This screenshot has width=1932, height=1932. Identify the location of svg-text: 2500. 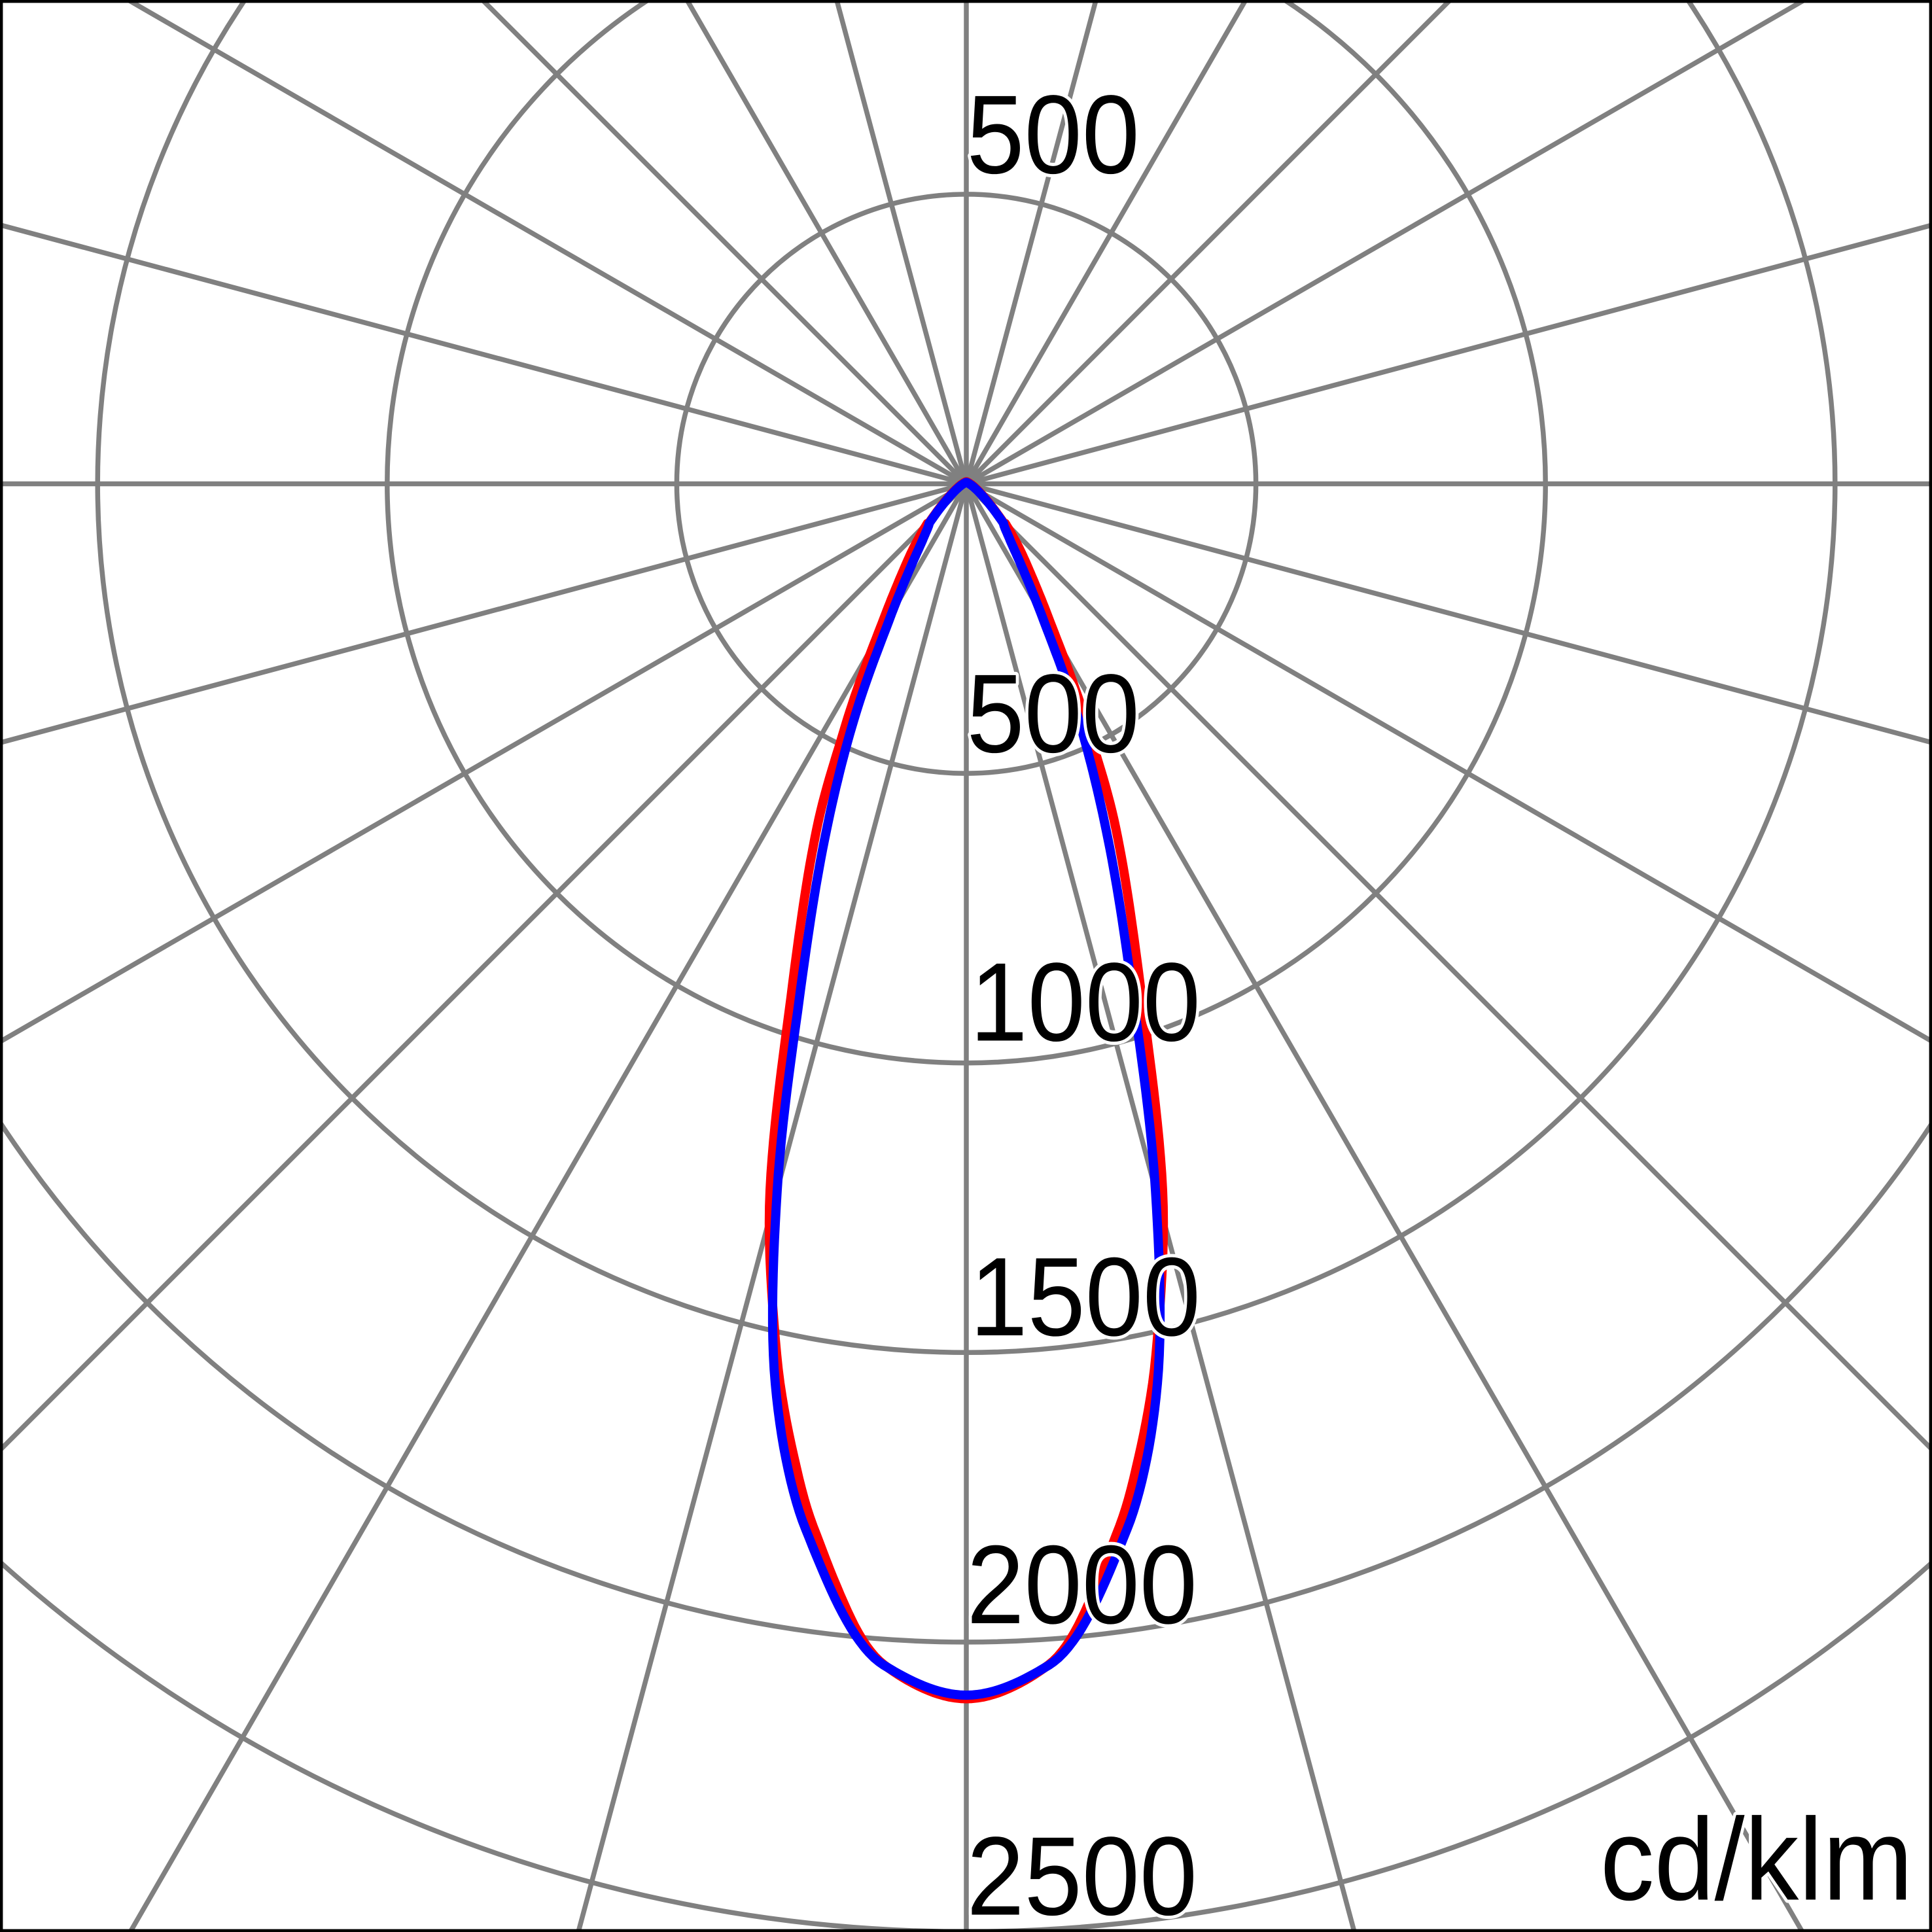
(1082, 1873).